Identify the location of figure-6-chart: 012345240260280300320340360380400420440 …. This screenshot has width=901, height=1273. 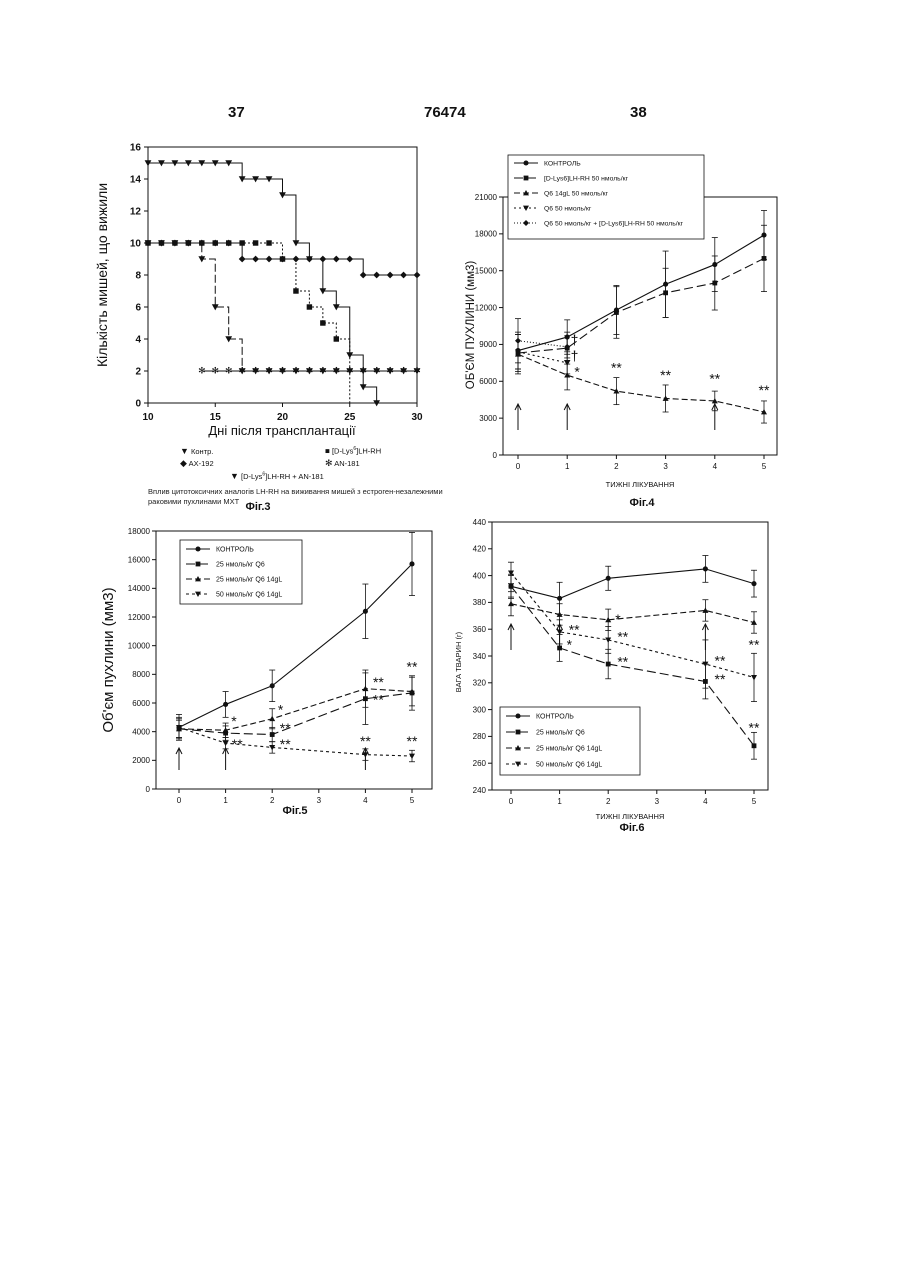
(620, 672).